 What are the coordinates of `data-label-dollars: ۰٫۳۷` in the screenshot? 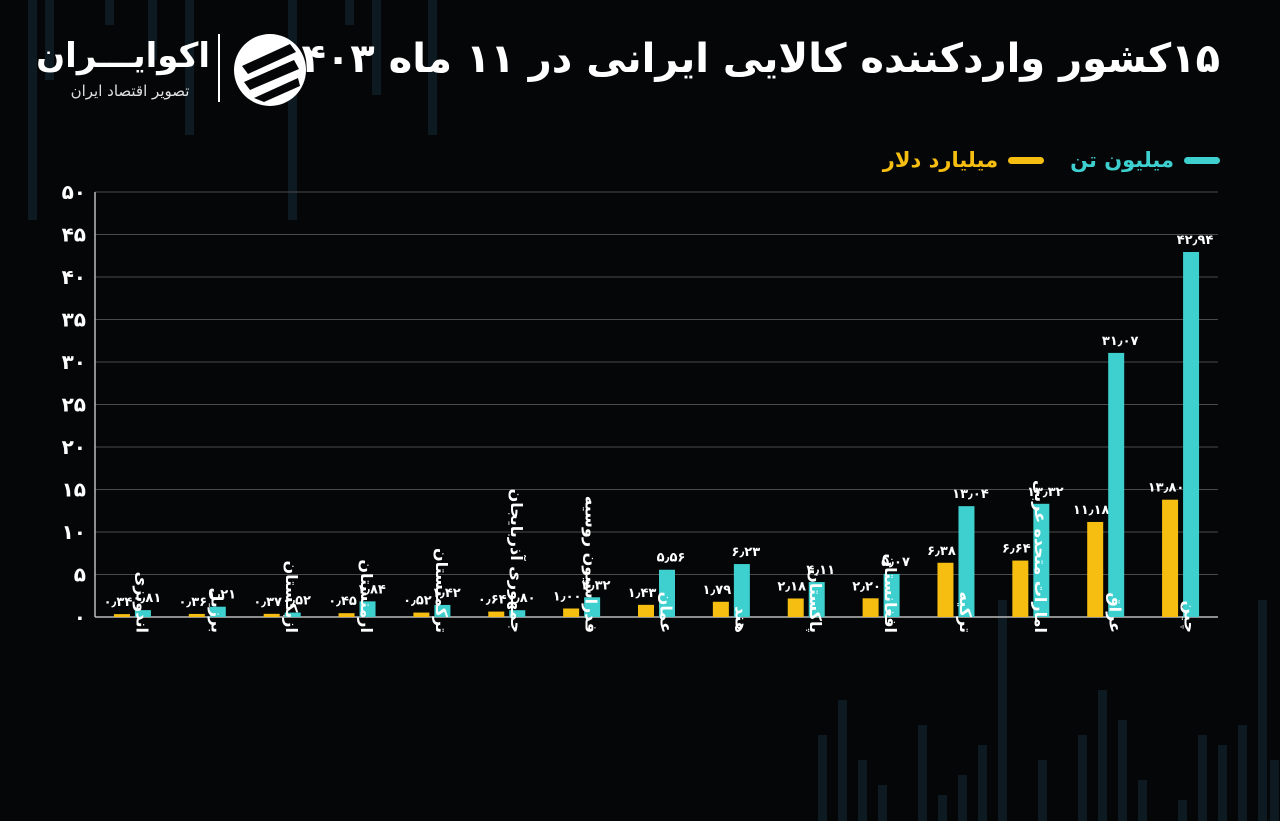 It's located at (267, 602).